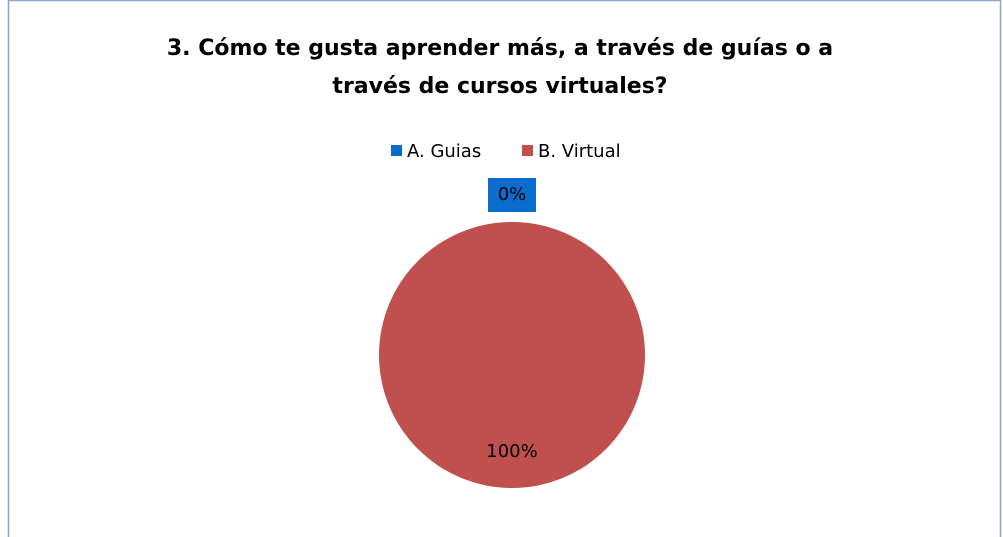 Image resolution: width=1003 pixels, height=537 pixels. I want to click on data-label: 100%, so click(511, 451).